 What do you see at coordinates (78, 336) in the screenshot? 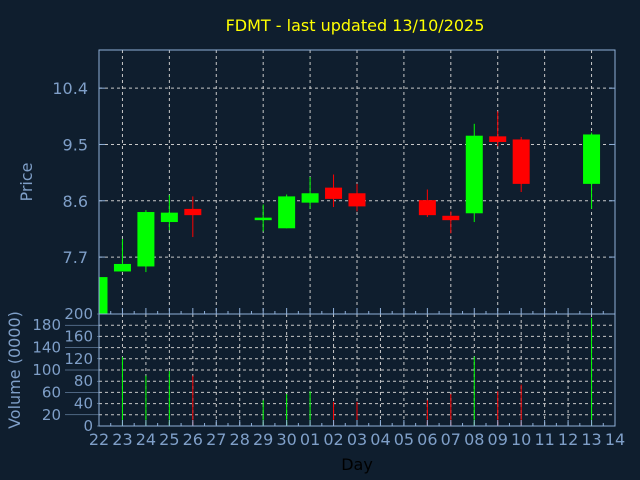
I see `volume-tick-label: 160` at bounding box center [78, 336].